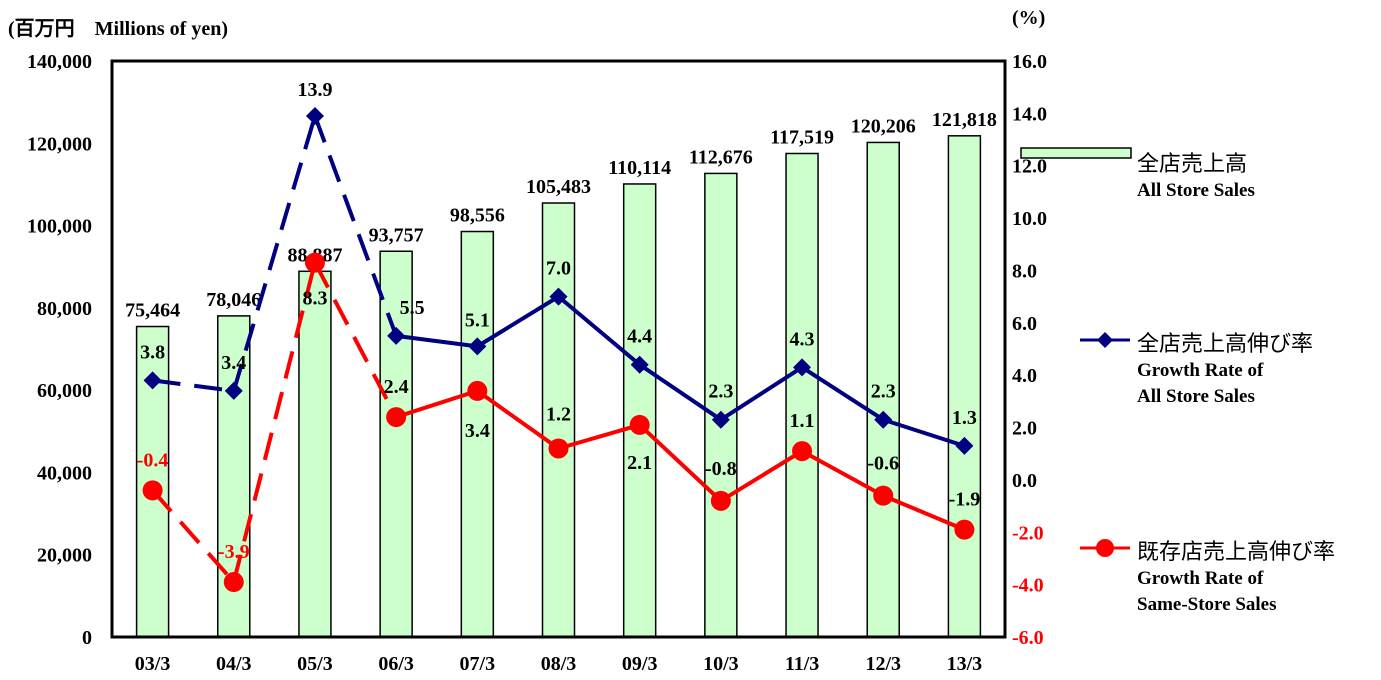 The image size is (1381, 680). What do you see at coordinates (1024, 324) in the screenshot?
I see `right-tick-label: 6.0` at bounding box center [1024, 324].